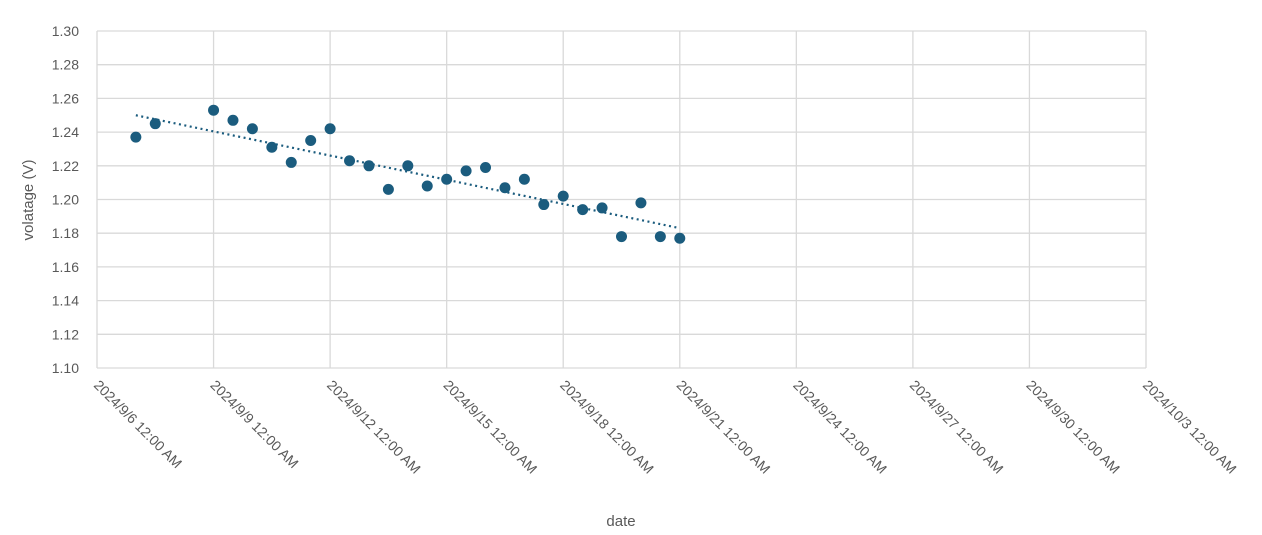 The height and width of the screenshot is (535, 1262). Describe the element at coordinates (28, 200) in the screenshot. I see `y-axis-label: volatage (V)` at that location.